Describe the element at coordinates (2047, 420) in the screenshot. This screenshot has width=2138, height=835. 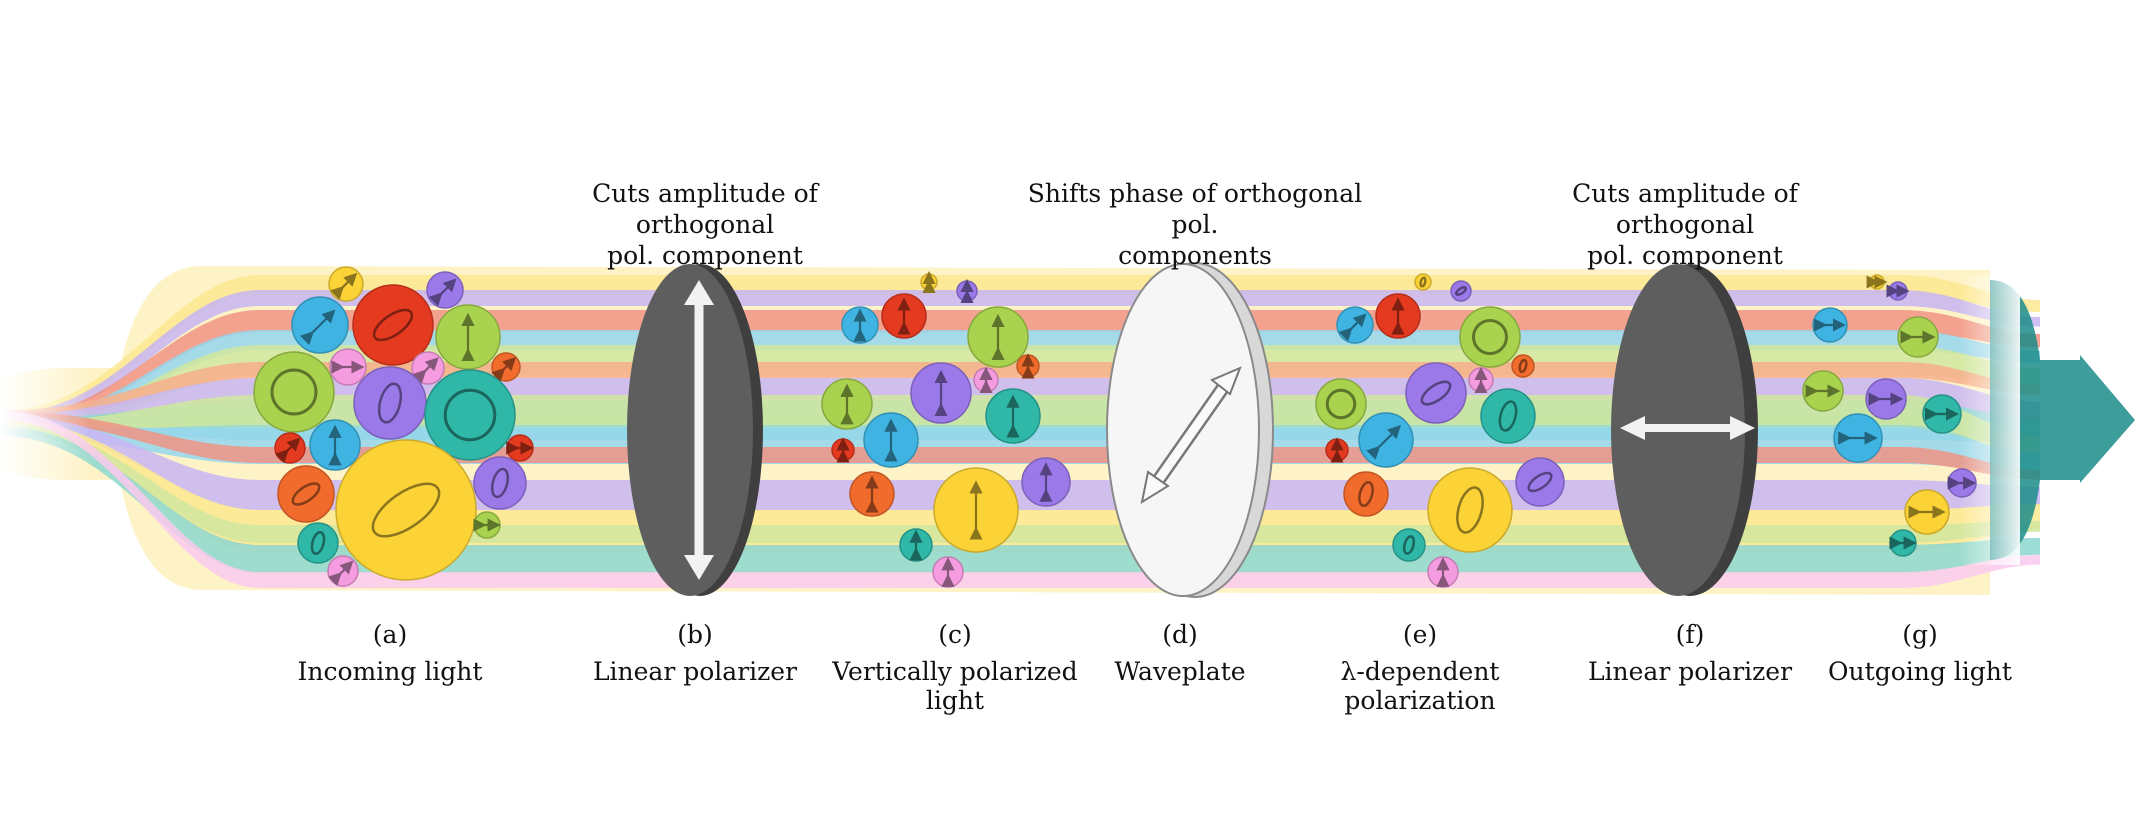
I see `outgoing-beam-arrow` at that location.